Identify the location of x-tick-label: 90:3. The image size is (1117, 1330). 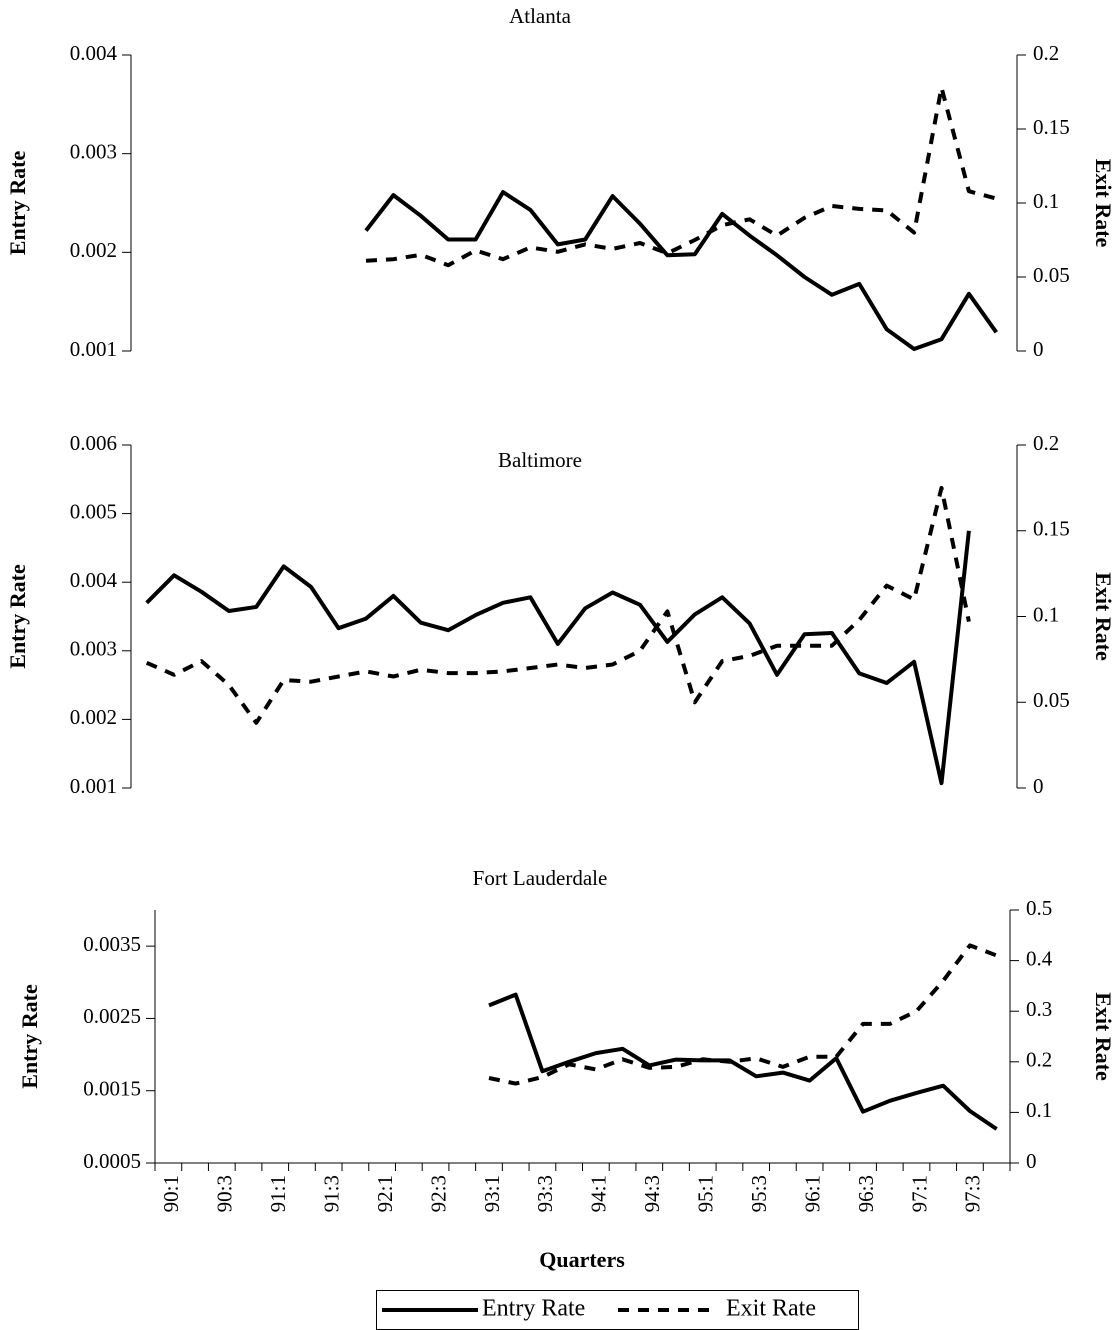
(225, 1193).